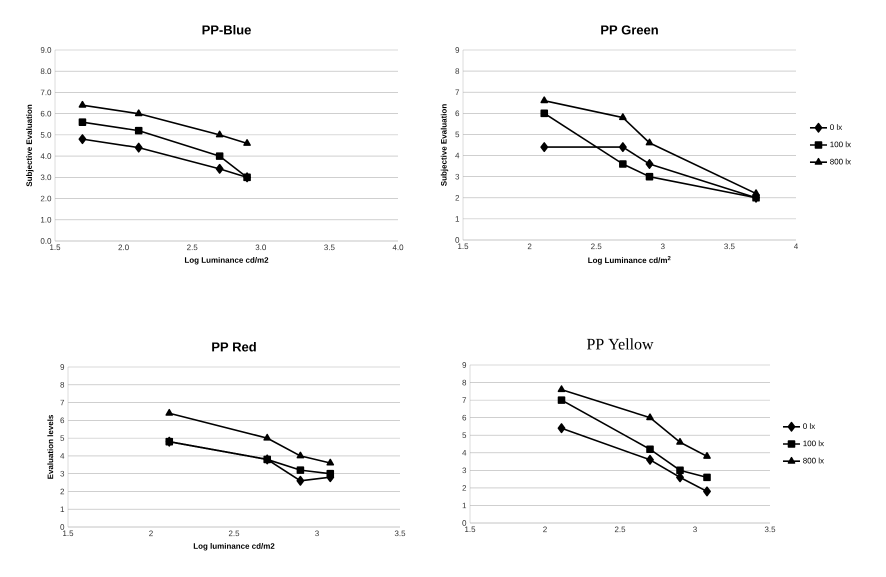 This screenshot has width=886, height=577. What do you see at coordinates (226, 30) in the screenshot?
I see `chart-title: PP-Blue` at bounding box center [226, 30].